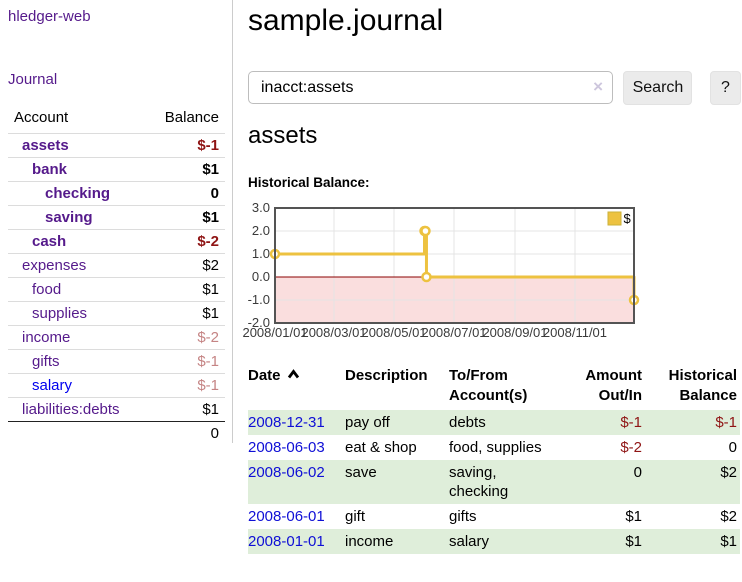  I want to click on svg-text: 1.0, so click(261, 253).